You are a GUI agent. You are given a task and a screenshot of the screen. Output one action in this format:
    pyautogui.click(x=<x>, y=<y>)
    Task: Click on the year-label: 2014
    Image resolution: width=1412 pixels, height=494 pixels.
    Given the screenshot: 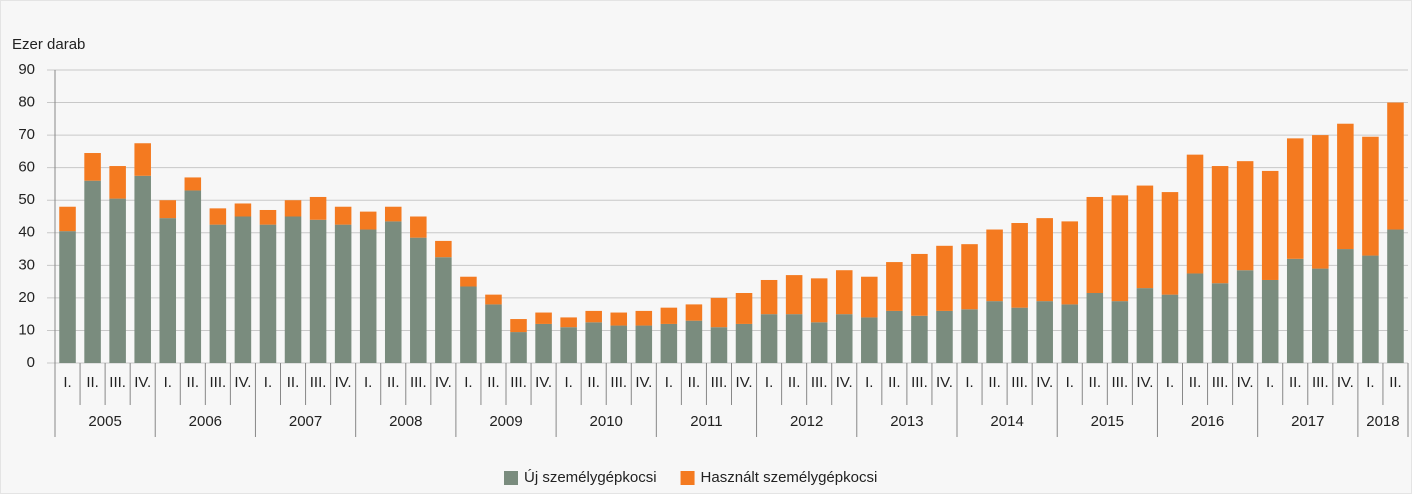 What is the action you would take?
    pyautogui.click(x=1006, y=421)
    